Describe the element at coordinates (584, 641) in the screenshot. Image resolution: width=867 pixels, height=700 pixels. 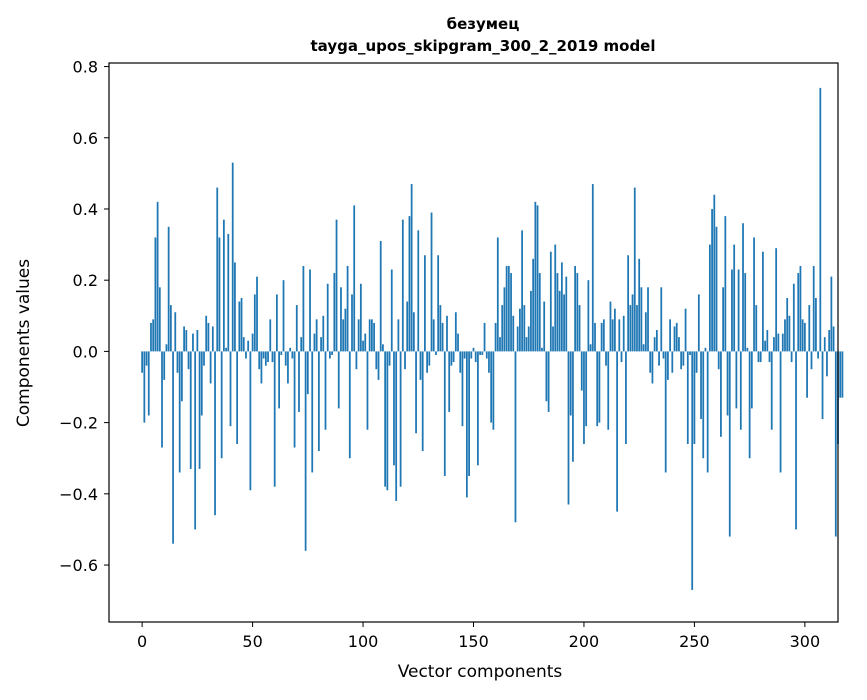
I see `x-tick-label: 200` at that location.